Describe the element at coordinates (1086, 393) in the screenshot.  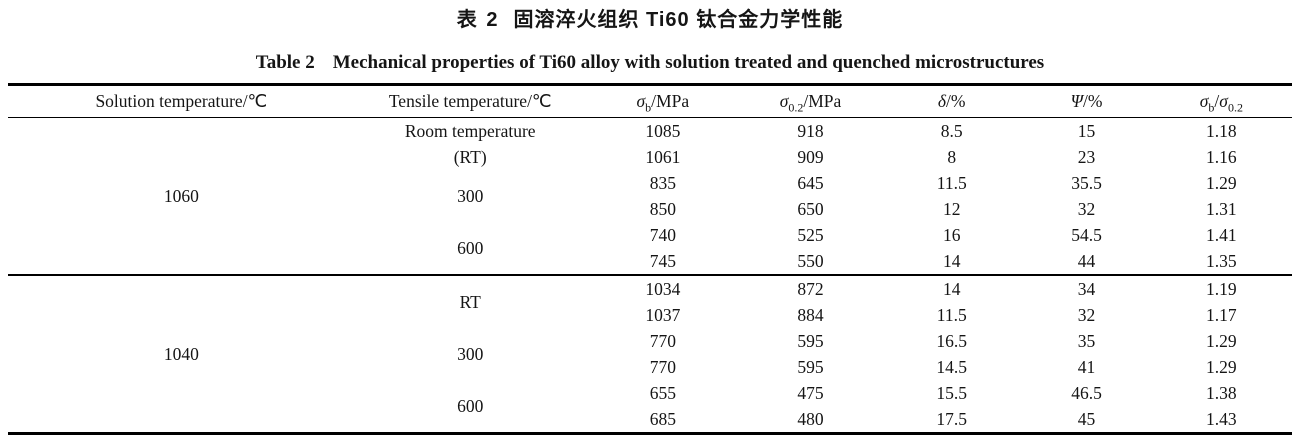
I see `value-cell-psi: 46.5` at that location.